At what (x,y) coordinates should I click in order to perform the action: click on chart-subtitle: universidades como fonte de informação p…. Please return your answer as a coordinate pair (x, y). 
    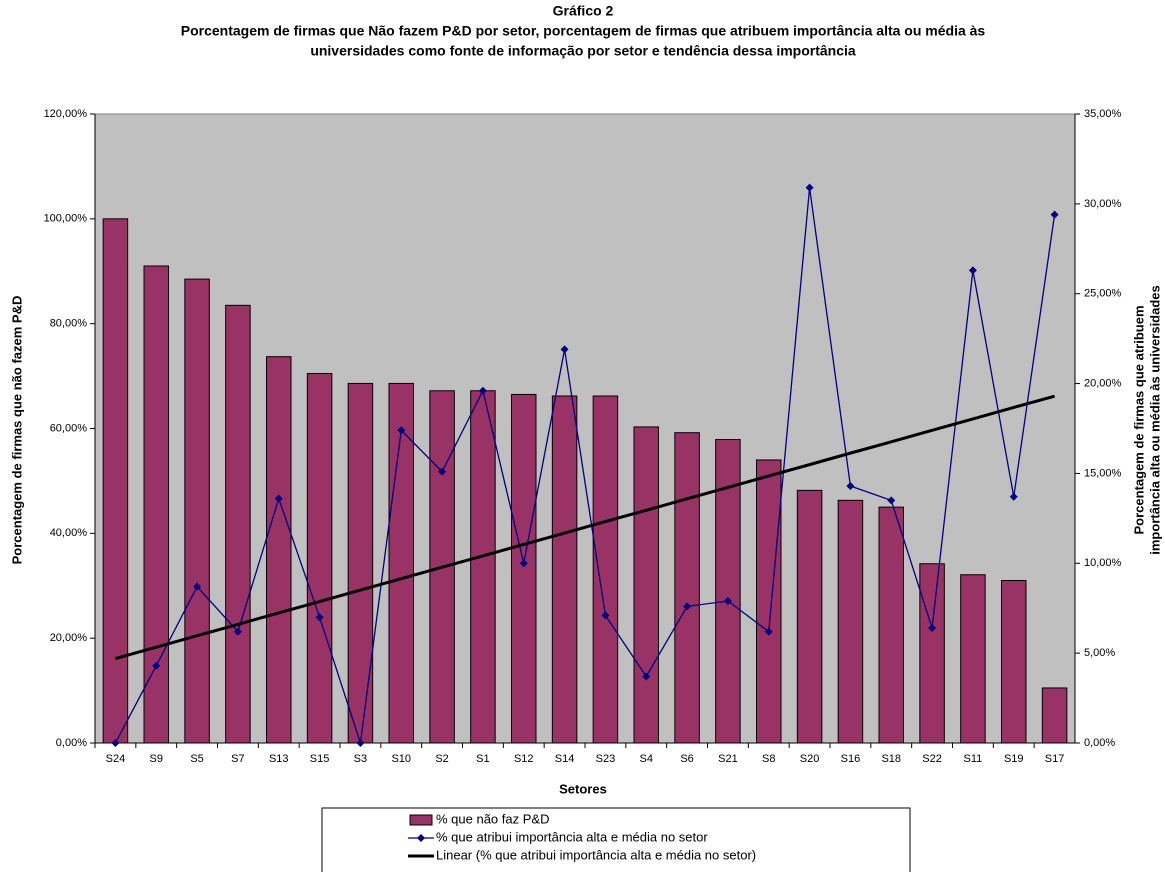
    Looking at the image, I should click on (583, 51).